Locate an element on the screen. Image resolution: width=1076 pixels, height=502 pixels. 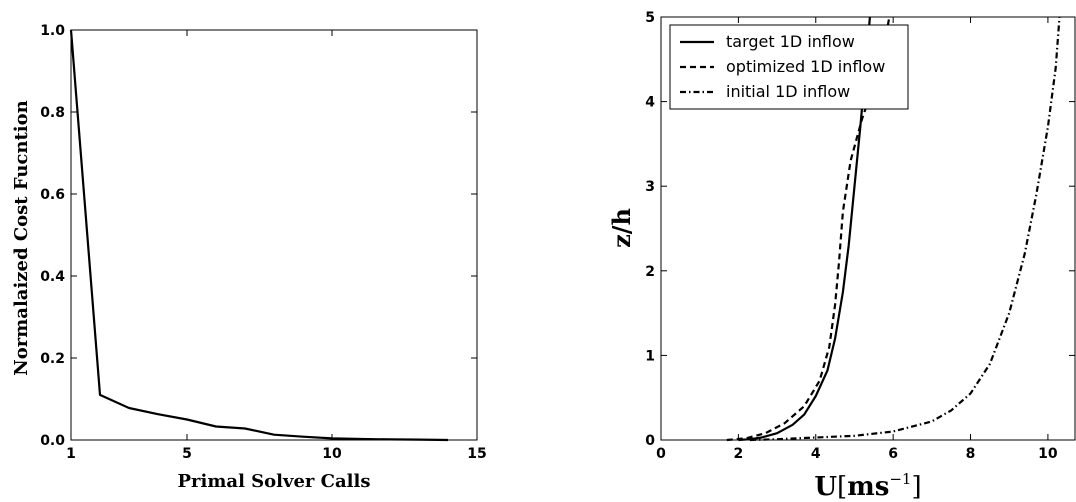
right-x-tick-label: 8 is located at coordinates (971, 454).